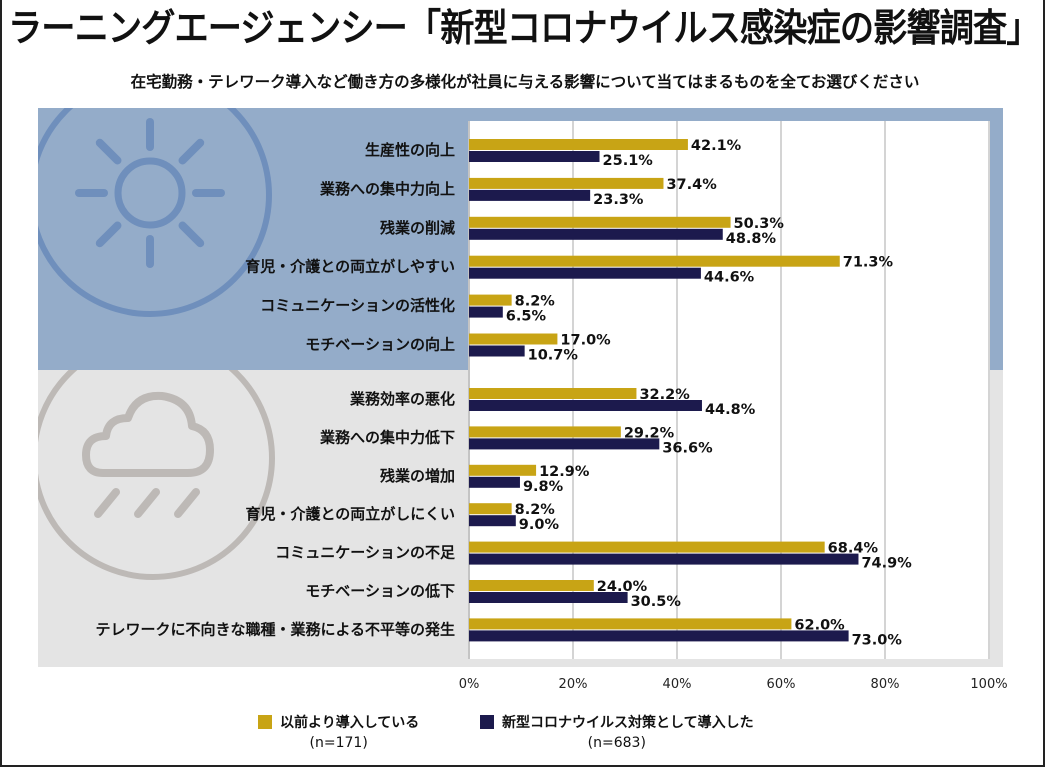 Image resolution: width=1051 pixels, height=770 pixels. What do you see at coordinates (751, 239) in the screenshot?
I see `value-label-covid: 48.8%` at bounding box center [751, 239].